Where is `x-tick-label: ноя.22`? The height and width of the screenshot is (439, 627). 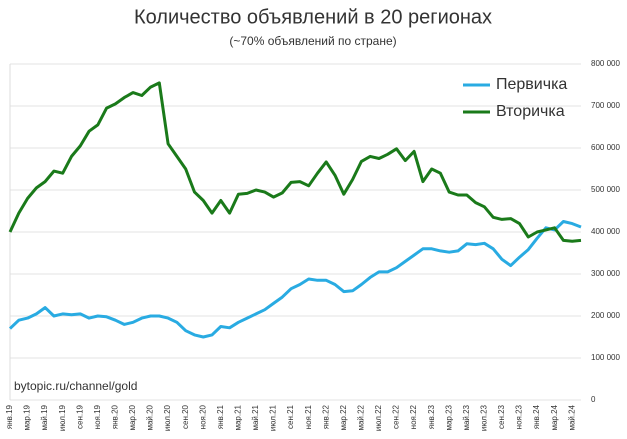 x-tick-label: ноя.22 is located at coordinates (413, 416).